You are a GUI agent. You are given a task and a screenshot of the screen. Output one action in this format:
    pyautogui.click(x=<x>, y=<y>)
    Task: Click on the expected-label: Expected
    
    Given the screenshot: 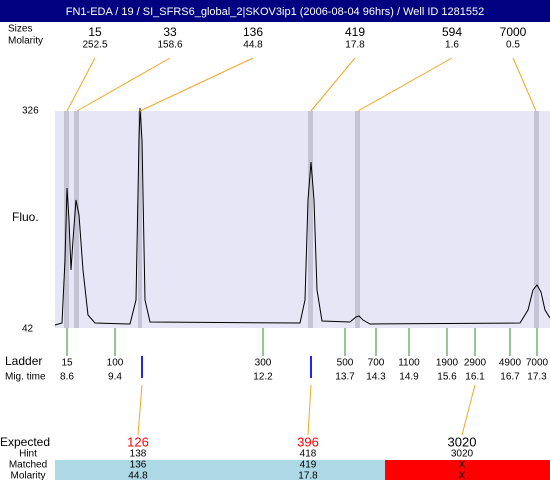 What is the action you would take?
    pyautogui.click(x=25, y=442)
    